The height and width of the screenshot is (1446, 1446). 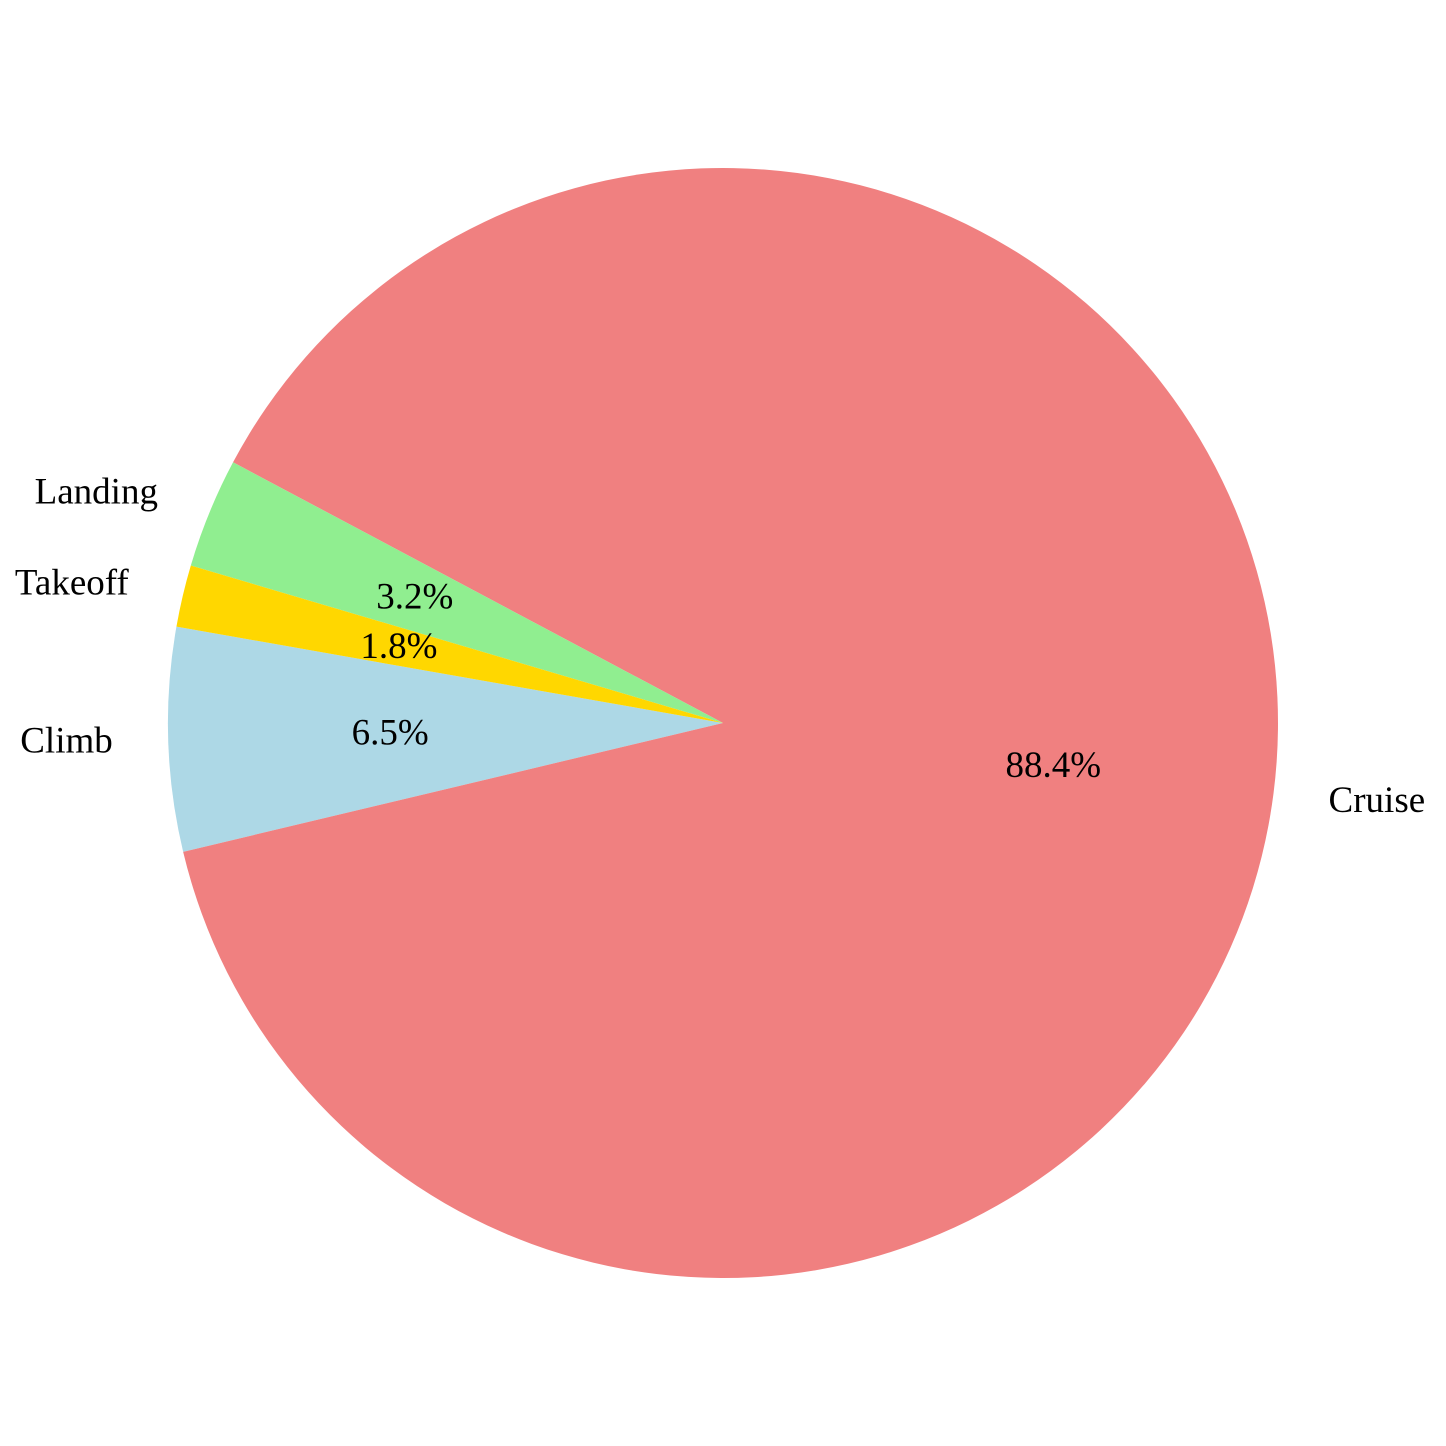 What do you see at coordinates (449, 644) in the screenshot?
I see `pie-slice-takeoff` at bounding box center [449, 644].